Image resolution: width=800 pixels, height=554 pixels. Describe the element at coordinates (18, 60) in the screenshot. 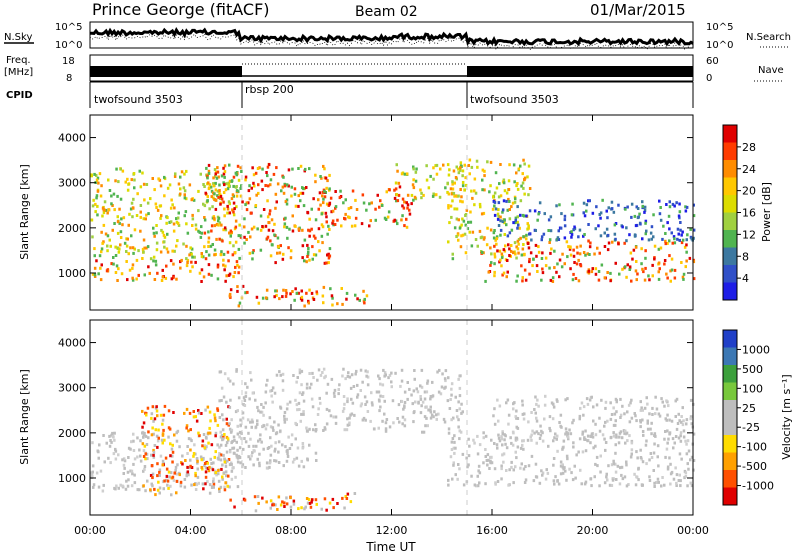

I see `freq-label-1: Freq.` at that location.